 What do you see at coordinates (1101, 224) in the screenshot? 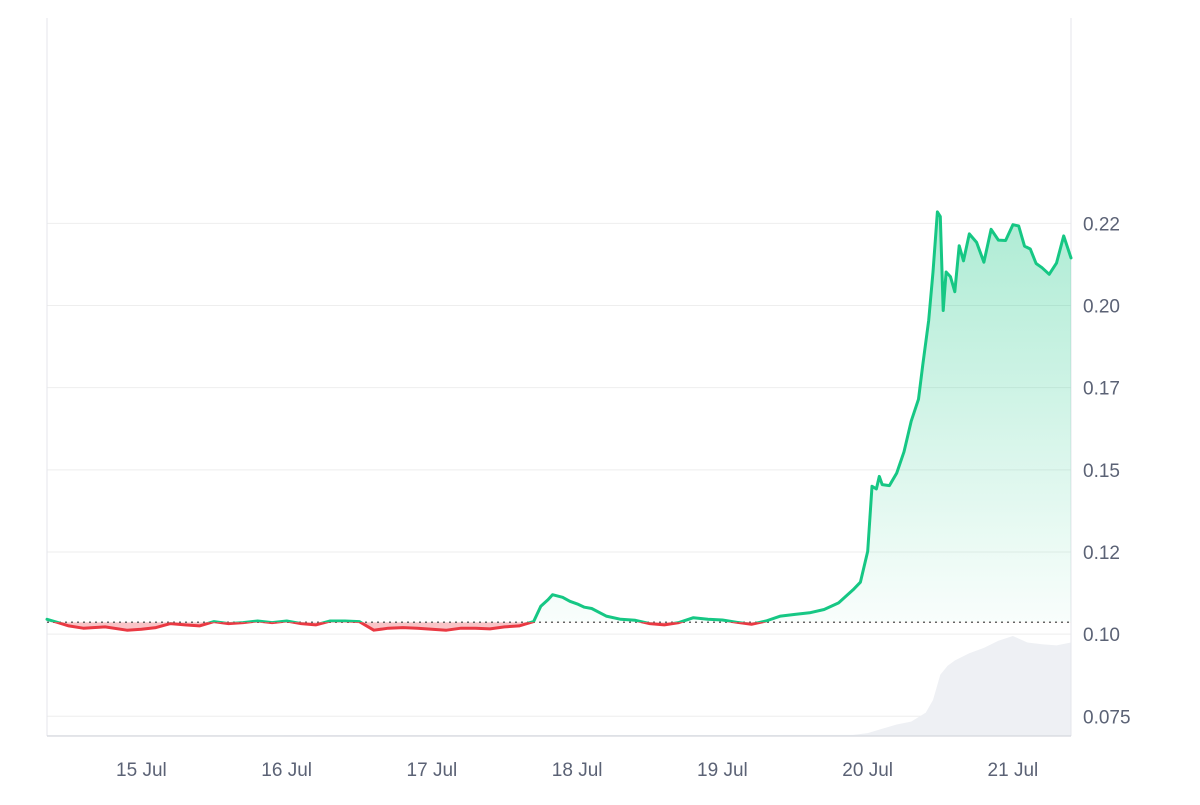
I see `y-tick-label: 0.22` at bounding box center [1101, 224].